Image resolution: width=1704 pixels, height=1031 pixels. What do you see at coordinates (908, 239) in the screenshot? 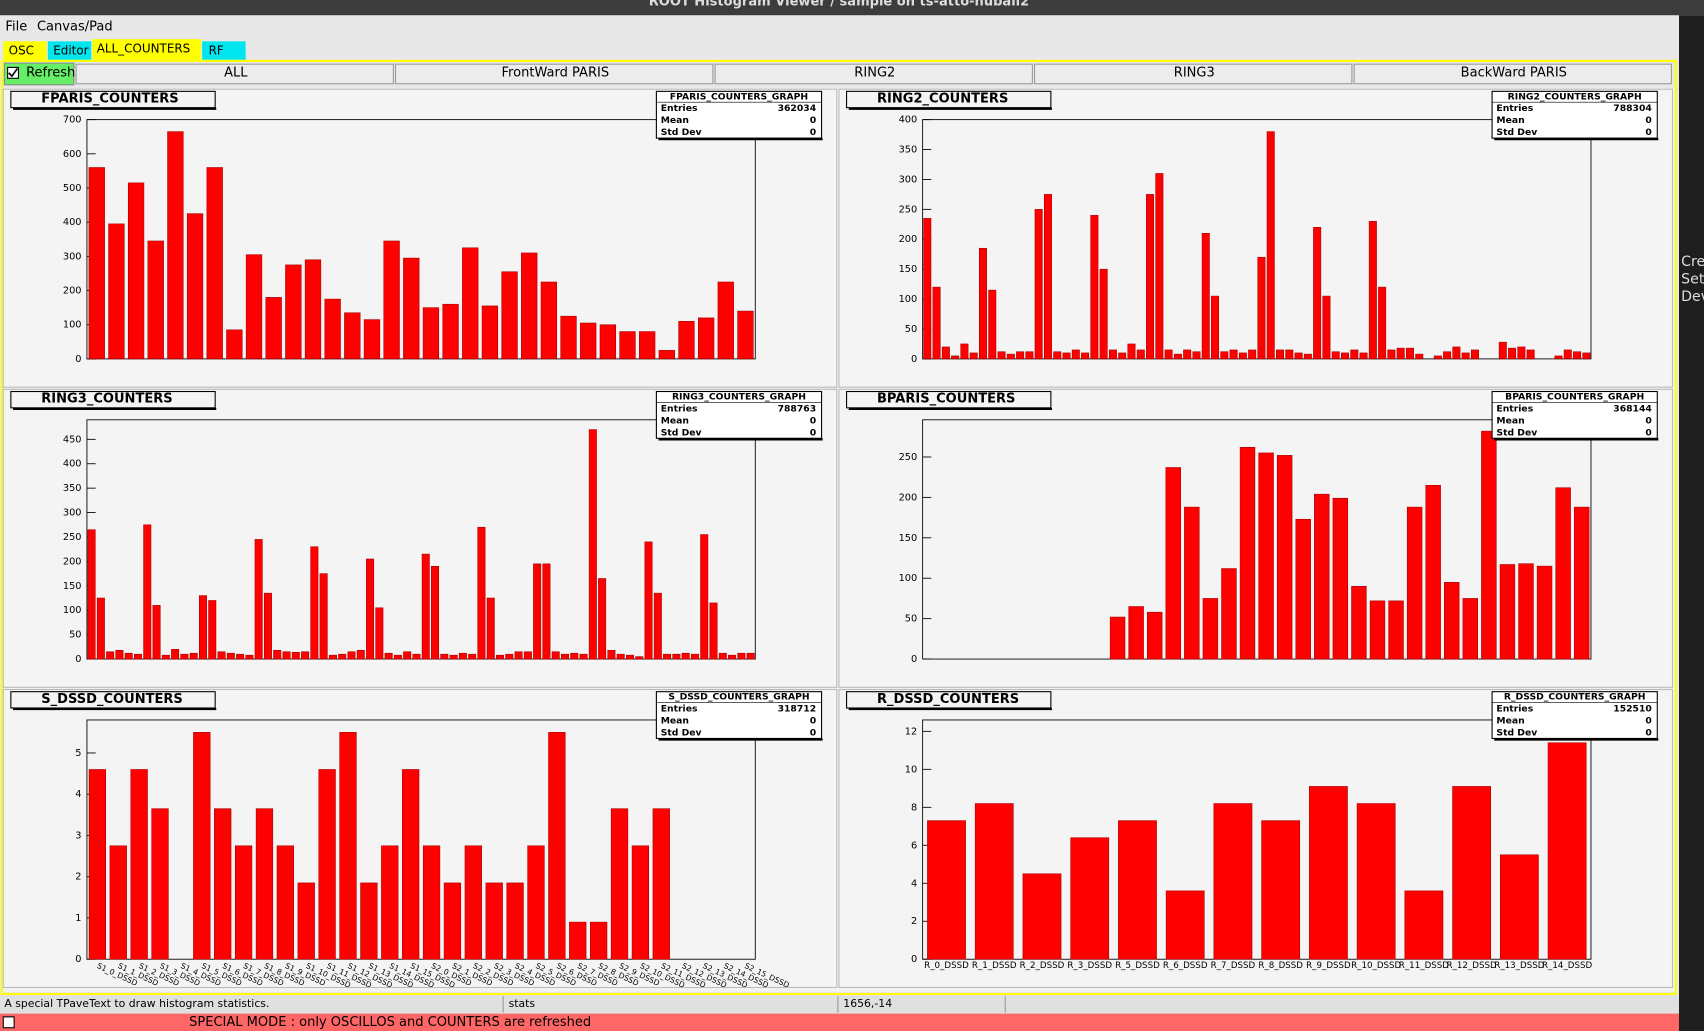
I see `y-tick-label: 200` at bounding box center [908, 239].